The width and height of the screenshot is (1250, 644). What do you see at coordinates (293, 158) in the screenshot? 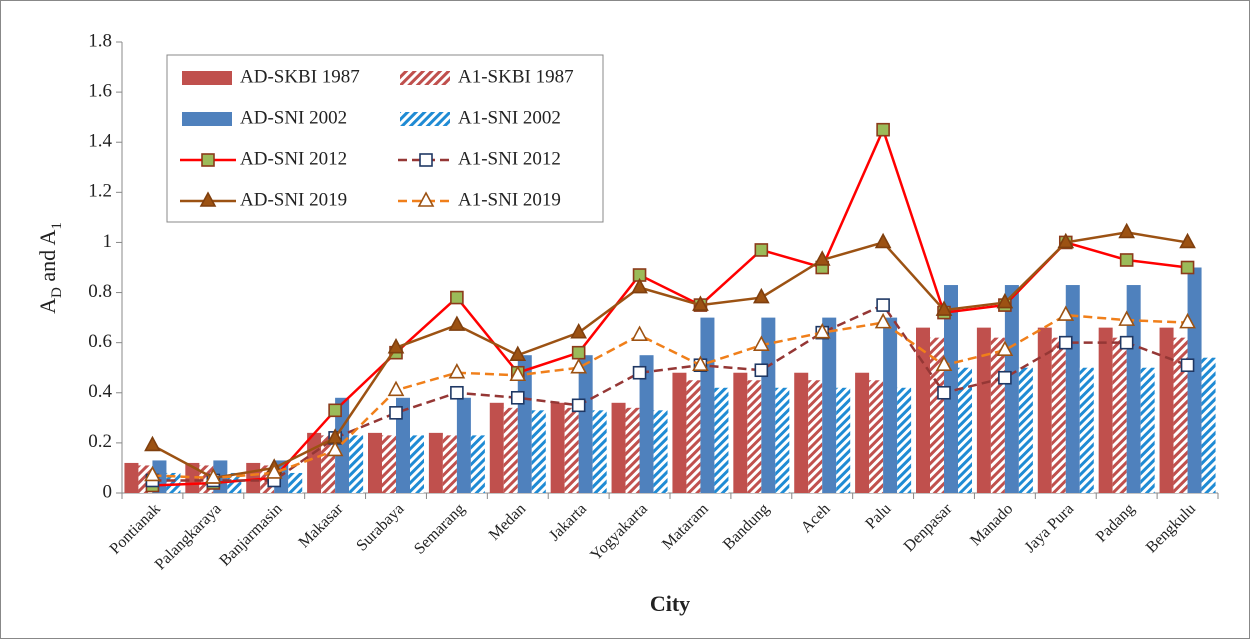
I see `legend-label: AD-SNI 2012` at bounding box center [293, 158].